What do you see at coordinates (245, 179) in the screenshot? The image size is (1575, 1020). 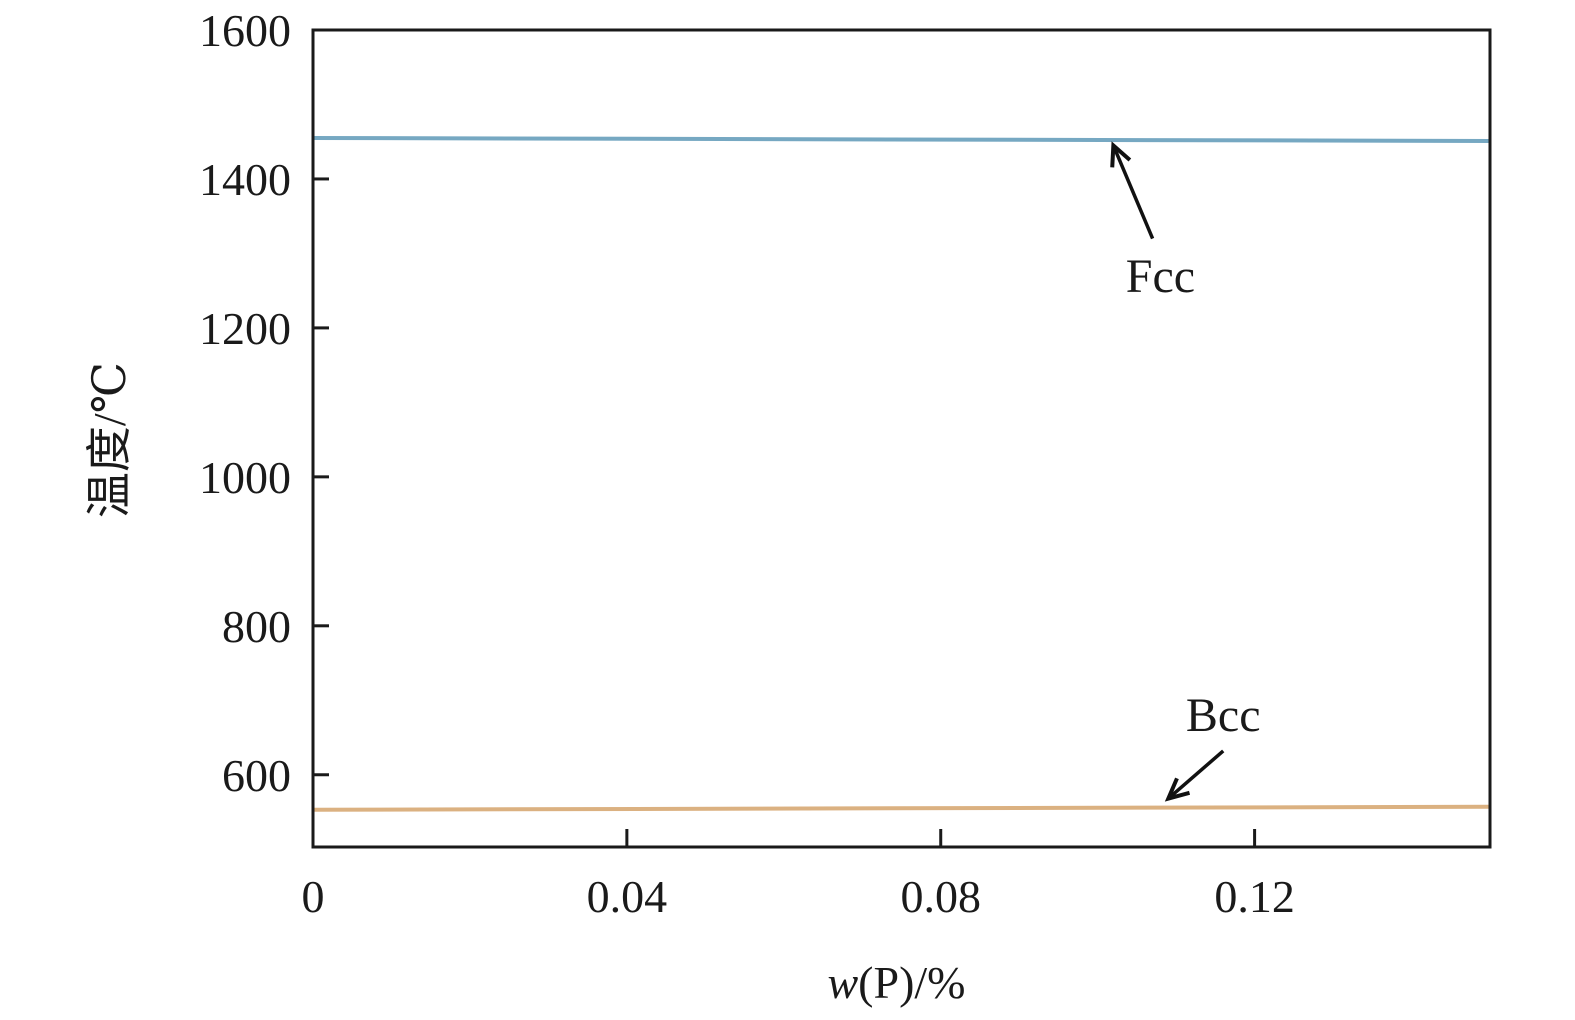 I see `y-tick-label: 1400` at bounding box center [245, 179].